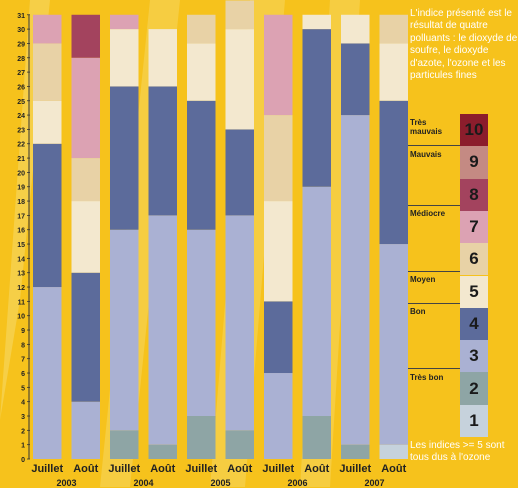 Image resolution: width=518 pixels, height=488 pixels. I want to click on y-tick-label: 29, so click(21, 44).